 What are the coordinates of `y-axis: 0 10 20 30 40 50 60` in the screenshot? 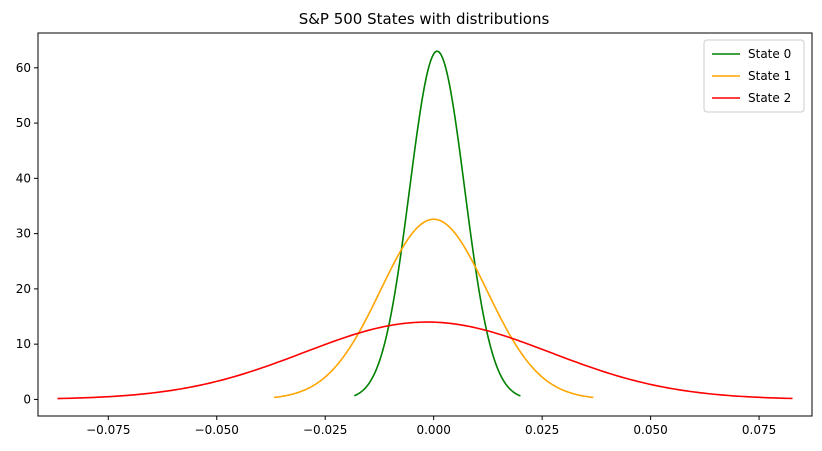 It's located at (27, 233).